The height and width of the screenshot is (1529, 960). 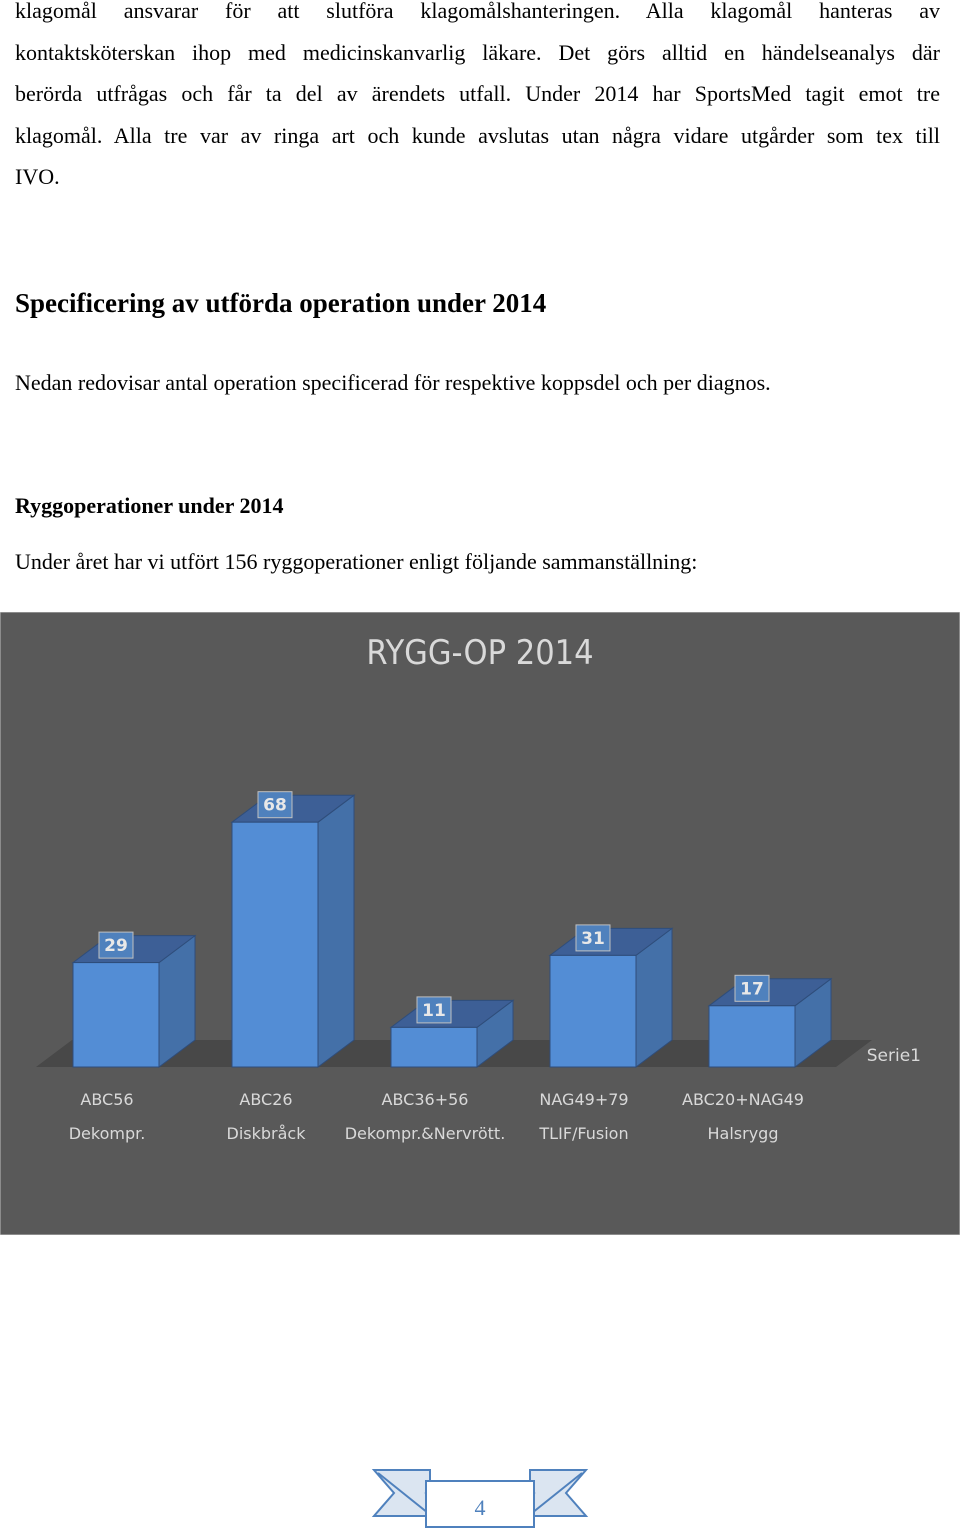 I want to click on intro-line: IVO., so click(x=37, y=176).